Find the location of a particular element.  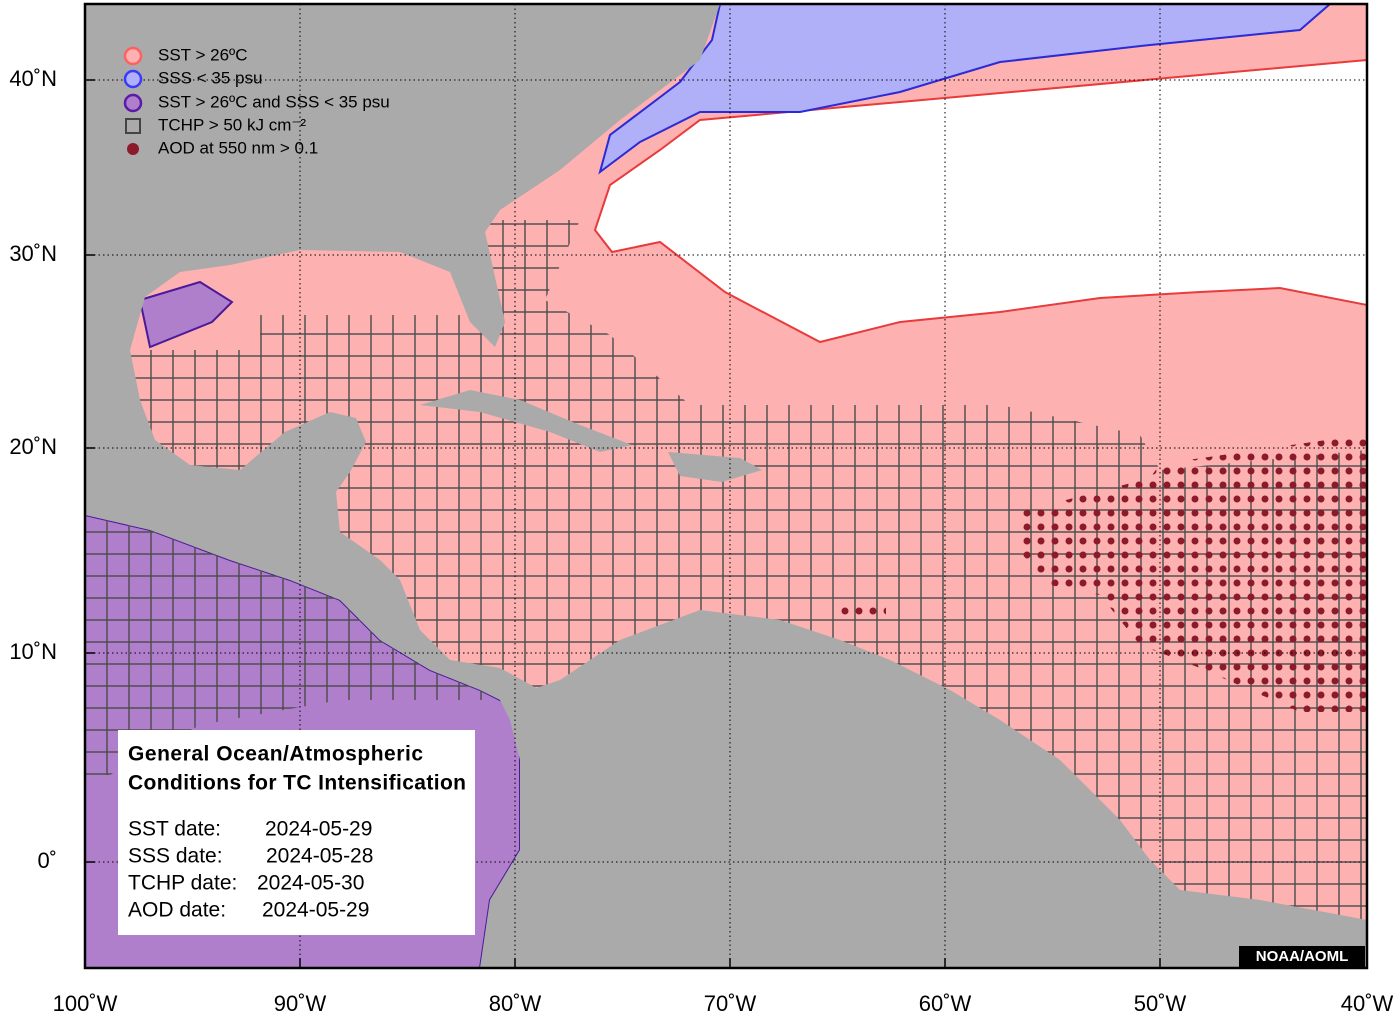

credit: NOAA/AOML is located at coordinates (1302, 956).